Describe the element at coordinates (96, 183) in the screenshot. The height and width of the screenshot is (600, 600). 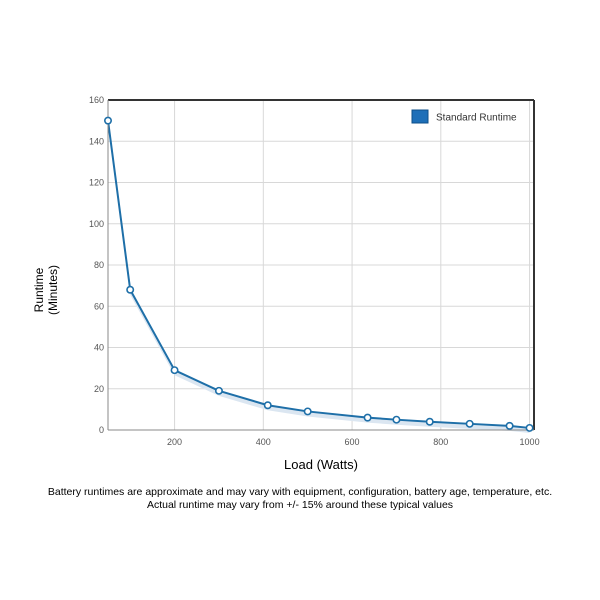
I see `y-tick-label: 120` at that location.